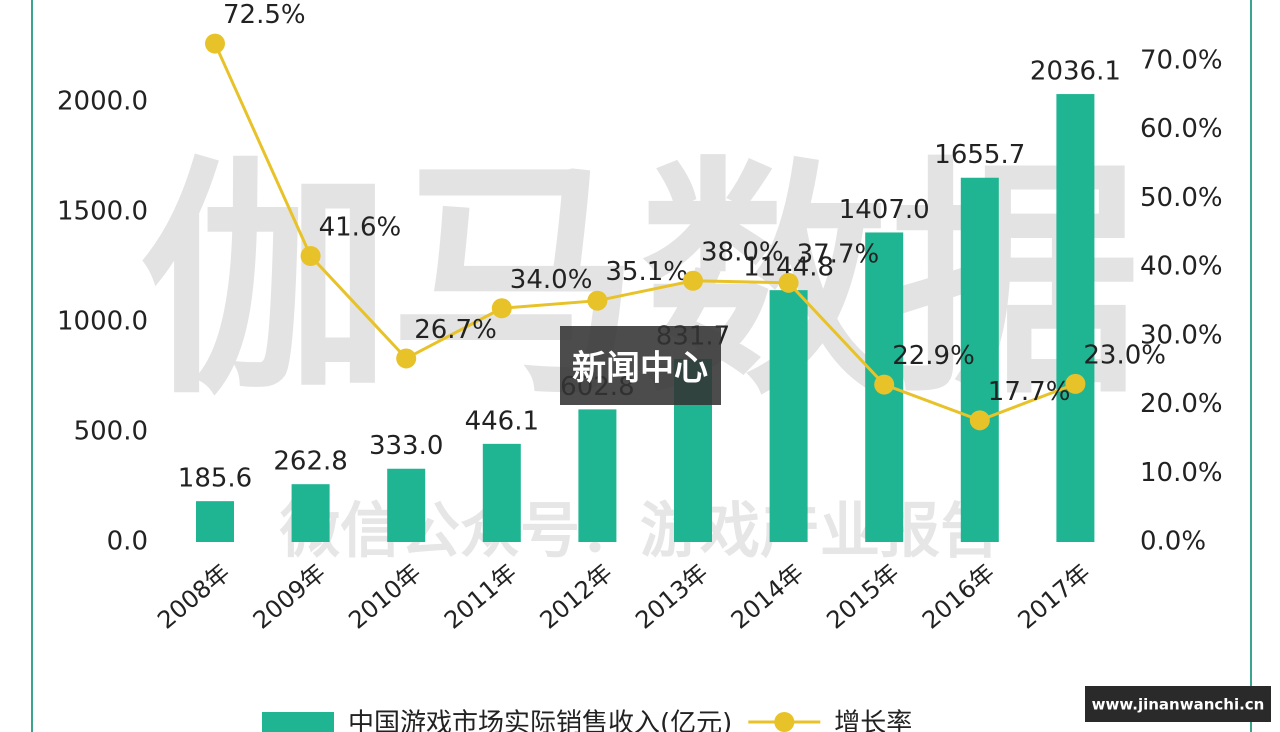  I want to click on line-value-label: 72.5%, so click(264, 15).